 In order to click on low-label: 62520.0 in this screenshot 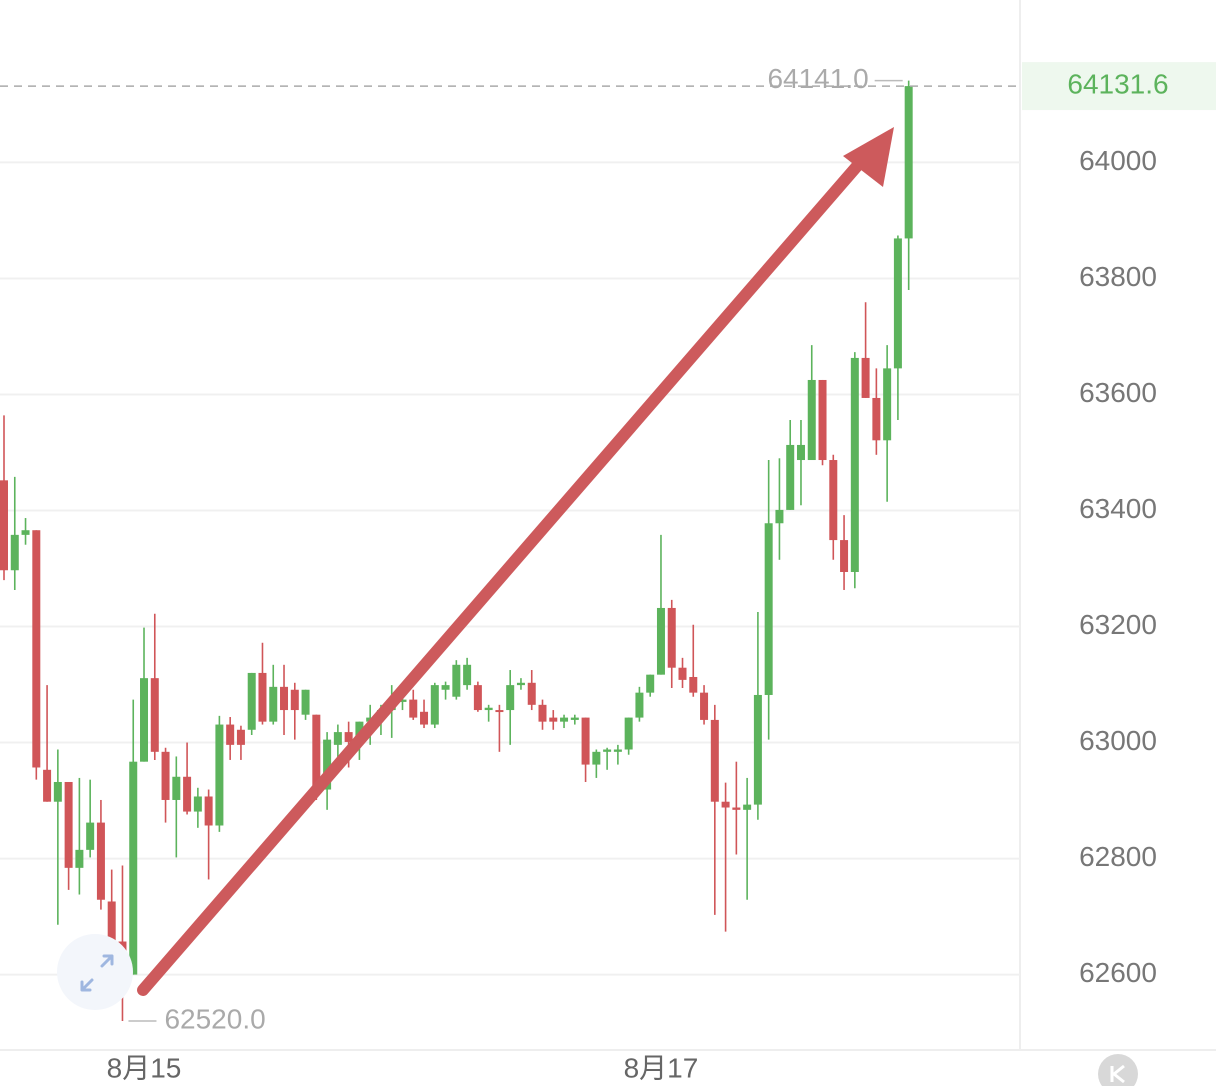, I will do `click(214, 1018)`.